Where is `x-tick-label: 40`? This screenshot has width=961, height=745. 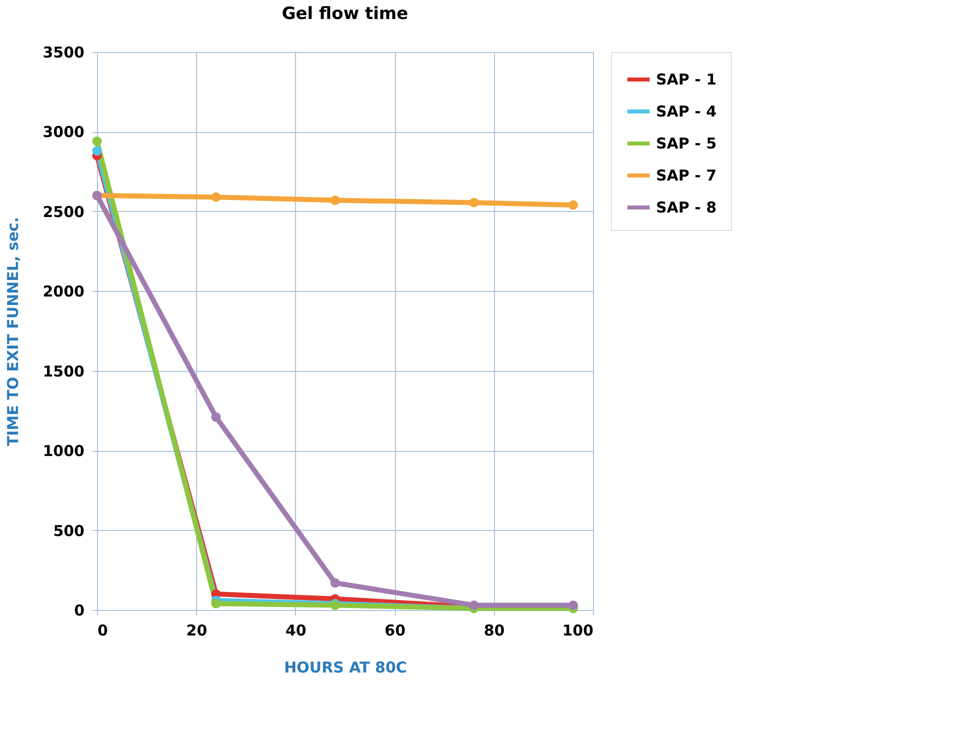
x-tick-label: 40 is located at coordinates (295, 631).